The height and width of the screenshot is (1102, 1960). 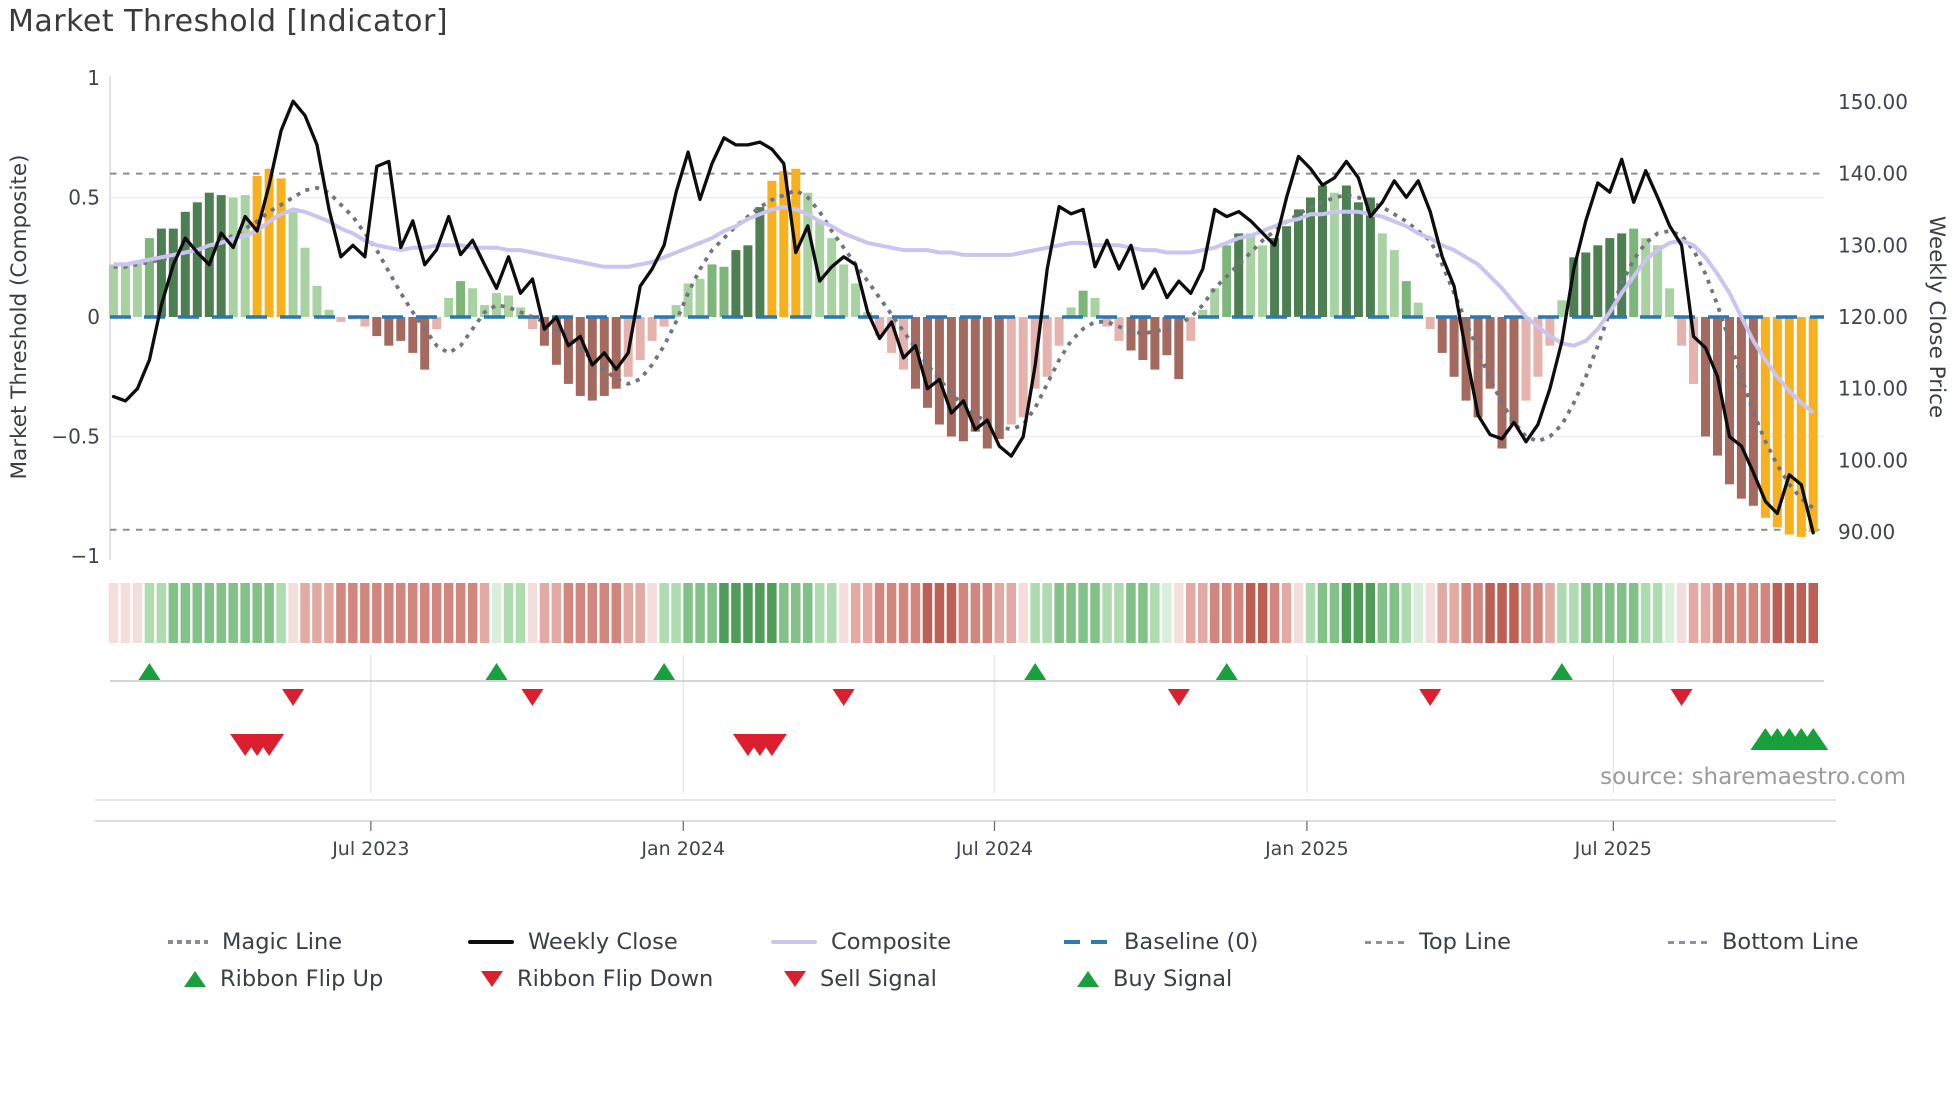 What do you see at coordinates (1936, 317) in the screenshot?
I see `svg-text: Weekly Close Price` at bounding box center [1936, 317].